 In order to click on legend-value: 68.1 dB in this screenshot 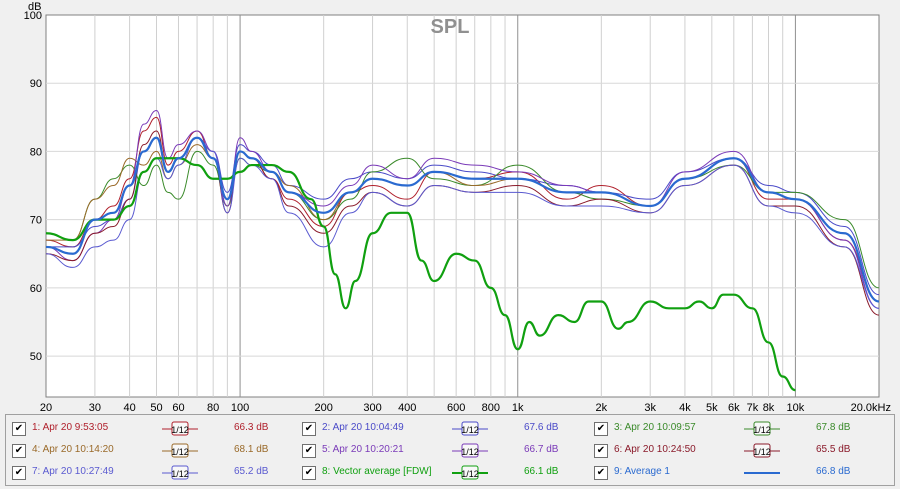, I will do `click(251, 449)`.